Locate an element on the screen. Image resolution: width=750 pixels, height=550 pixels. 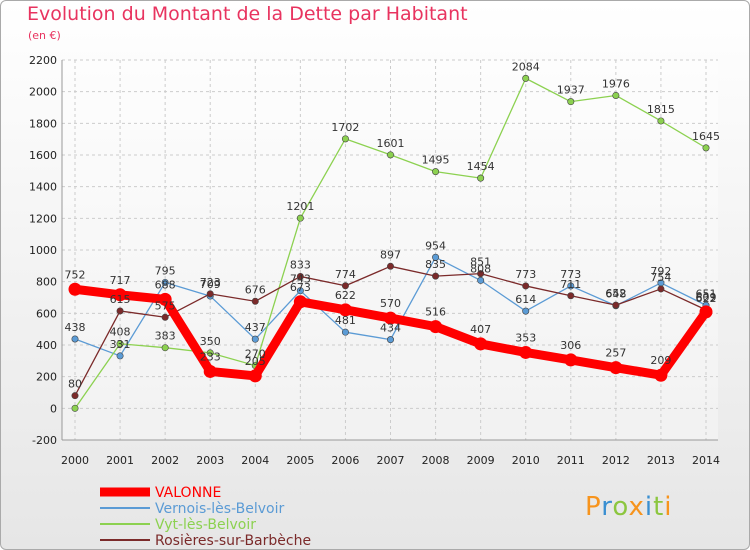
logo-letter: i is located at coordinates (649, 507).